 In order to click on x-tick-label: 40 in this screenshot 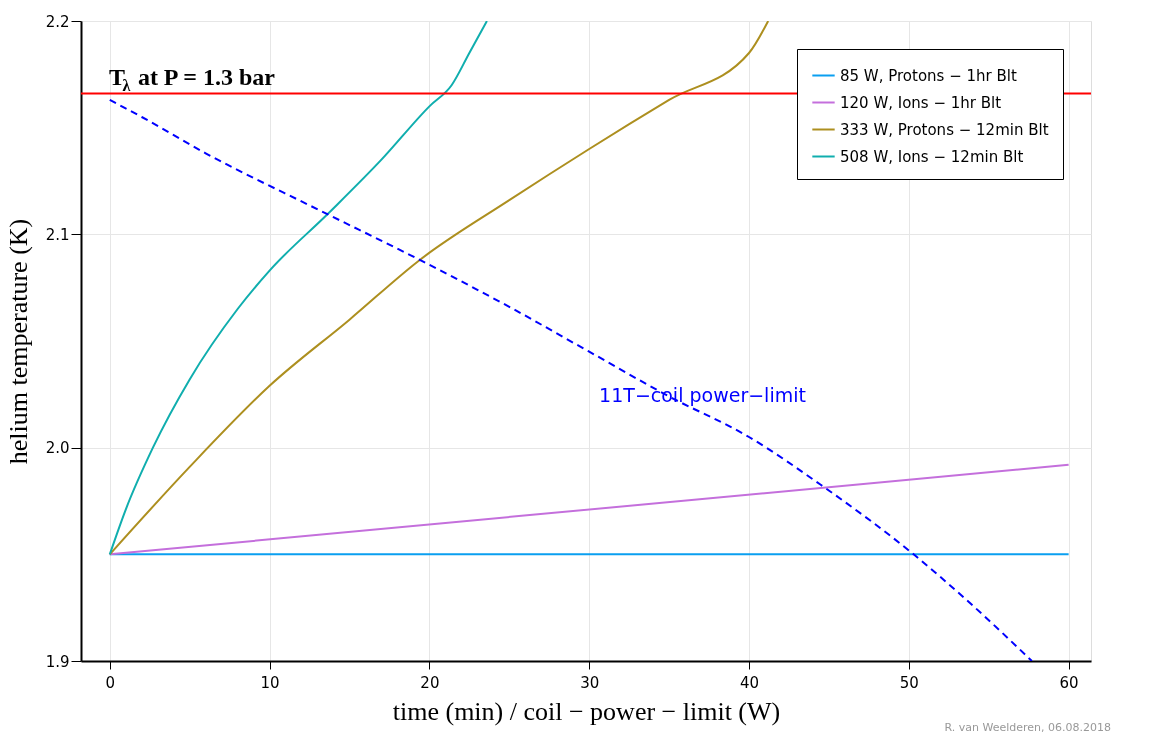, I will do `click(749, 682)`.